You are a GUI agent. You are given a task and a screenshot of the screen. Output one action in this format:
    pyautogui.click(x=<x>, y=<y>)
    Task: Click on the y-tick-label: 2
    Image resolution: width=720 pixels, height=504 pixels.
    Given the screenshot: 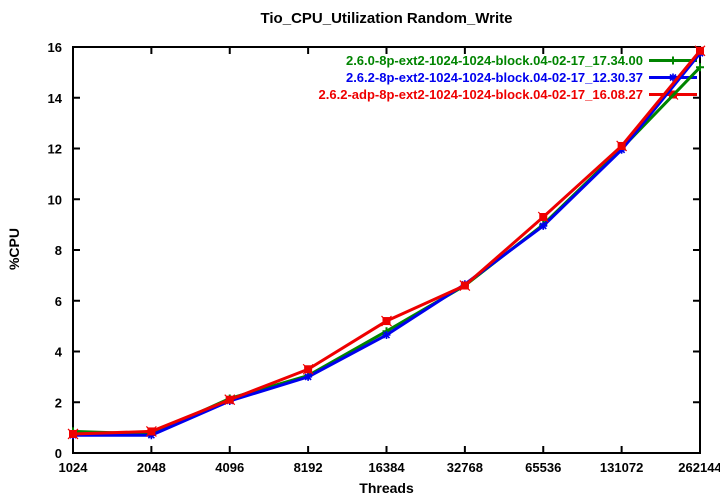 What is the action you would take?
    pyautogui.click(x=58, y=402)
    